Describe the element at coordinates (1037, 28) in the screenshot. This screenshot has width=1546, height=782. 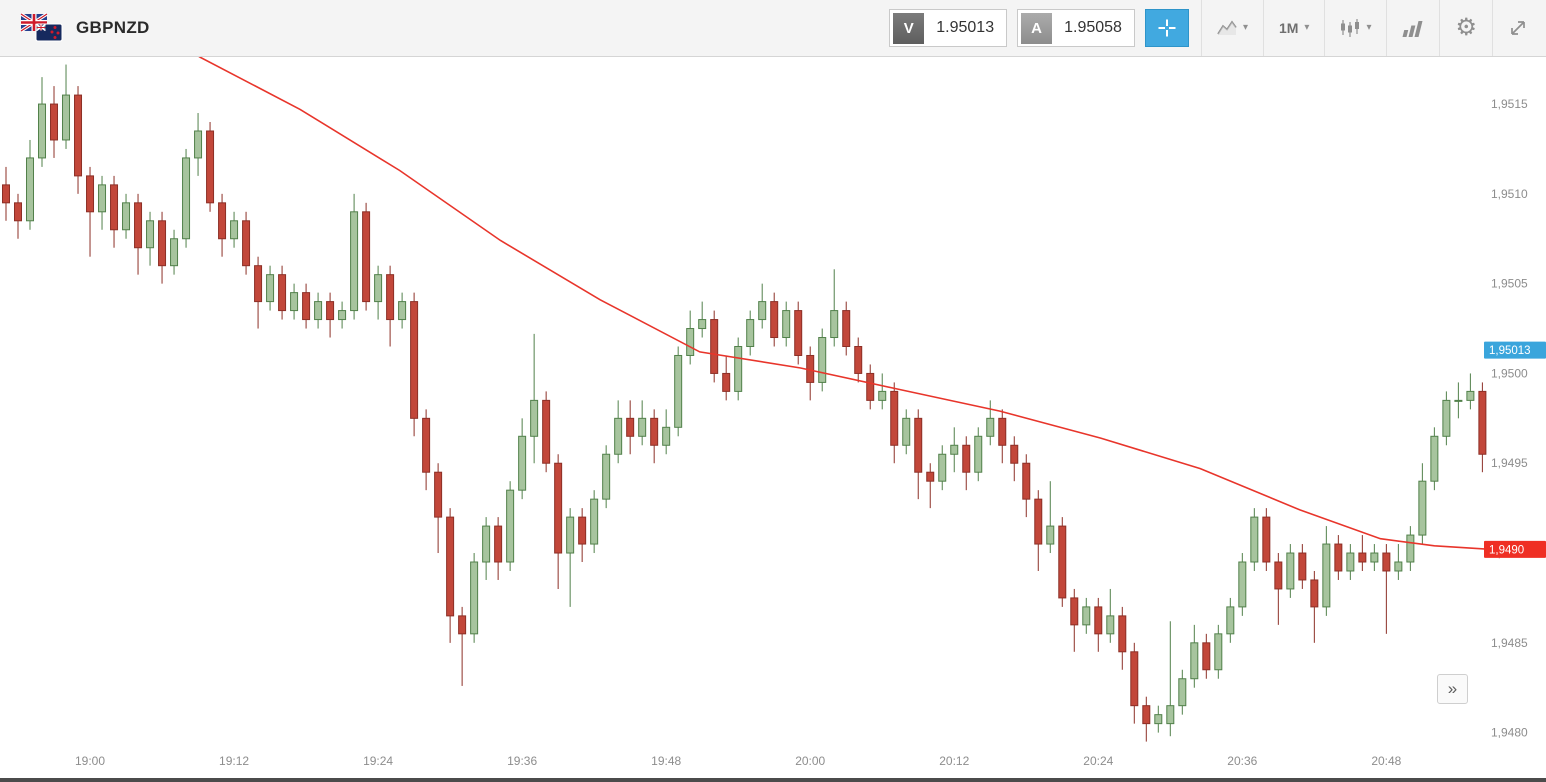
I see `buy-button: A` at that location.